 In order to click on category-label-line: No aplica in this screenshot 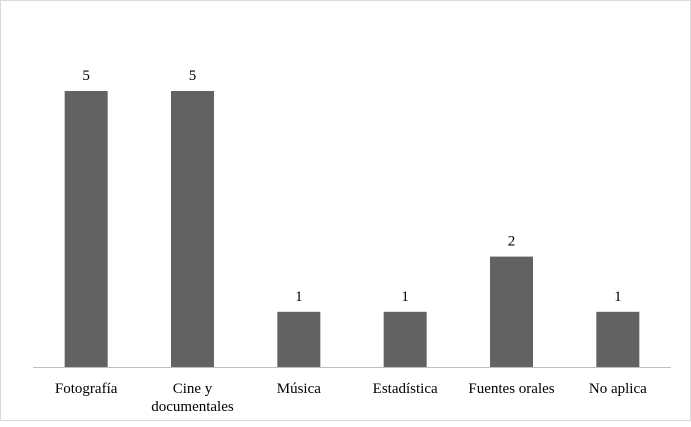, I will do `click(618, 389)`.